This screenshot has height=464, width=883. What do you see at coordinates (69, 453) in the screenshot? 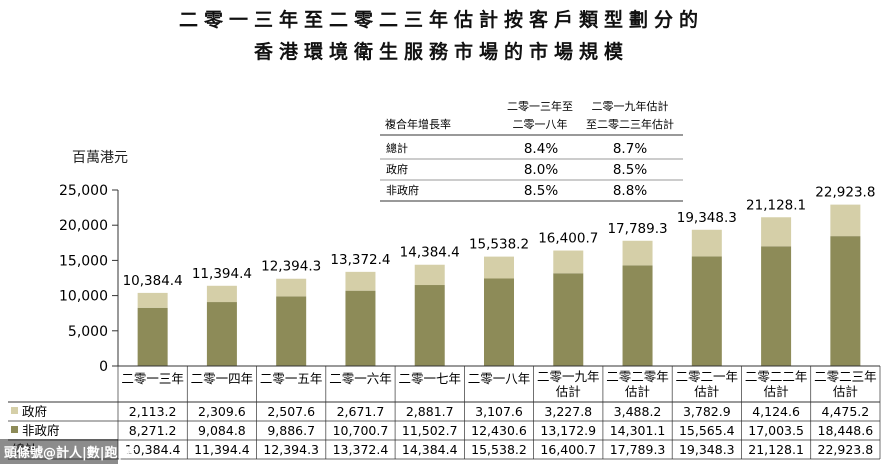
I see `watermark-text: 頭條號@計人|數|跑|墳` at bounding box center [69, 453].